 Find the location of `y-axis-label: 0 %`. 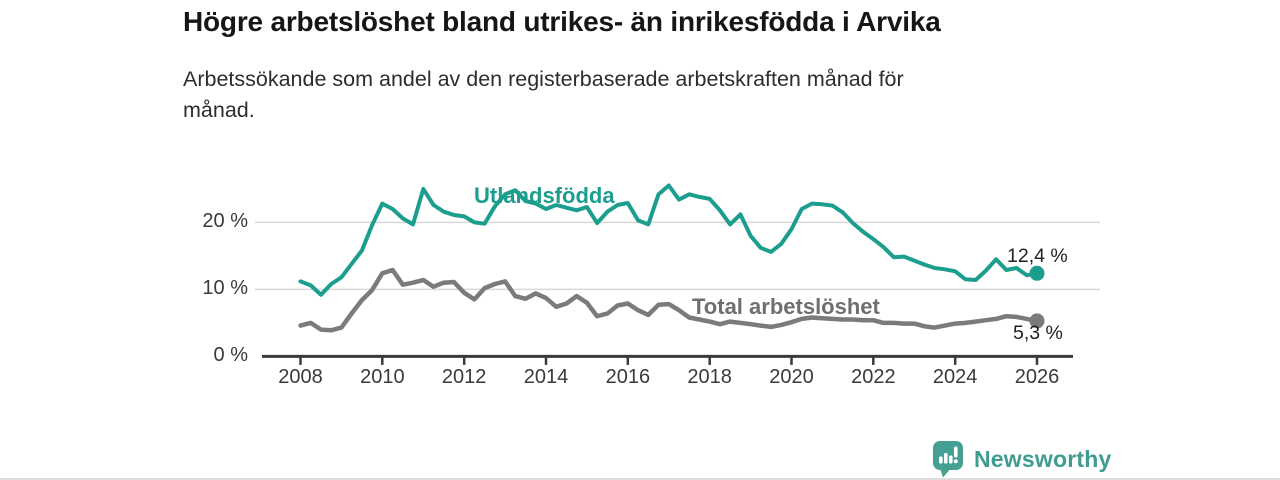

y-axis-label: 0 % is located at coordinates (230, 355).